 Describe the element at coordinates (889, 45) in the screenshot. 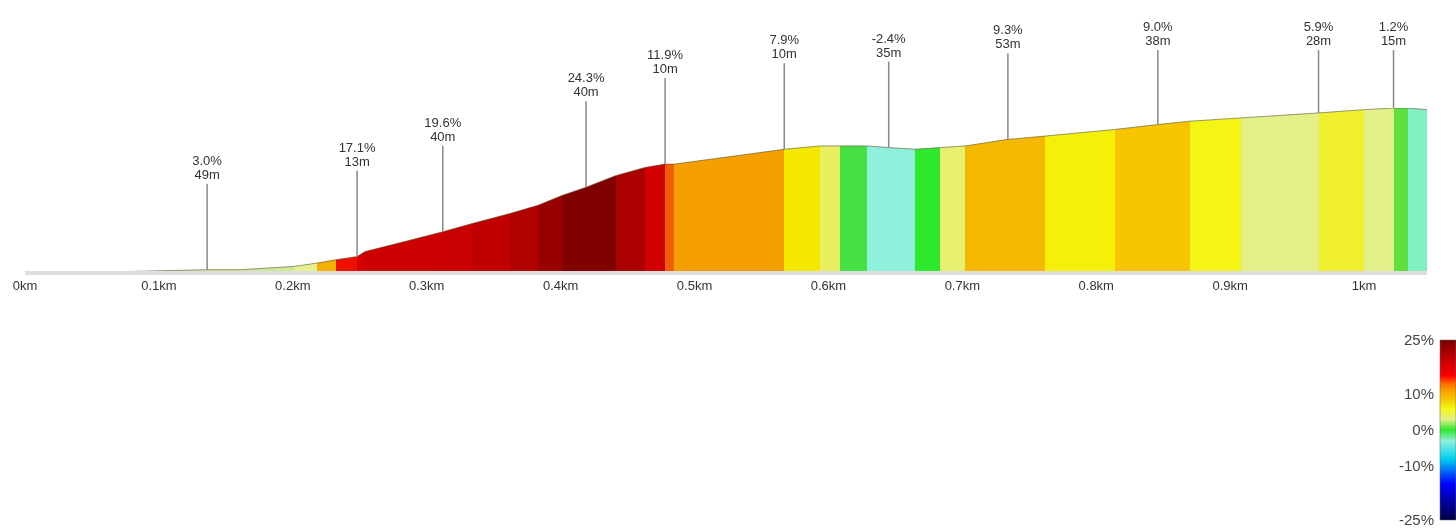

I see `annotation: -2.4% 35m` at that location.